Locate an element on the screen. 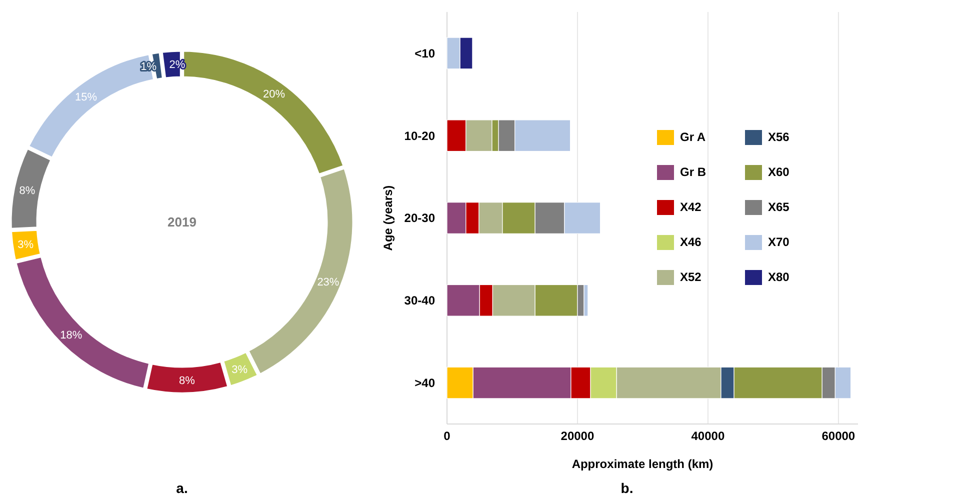 Image resolution: width=962 pixels, height=503 pixels. legend-label: X42 is located at coordinates (691, 207).